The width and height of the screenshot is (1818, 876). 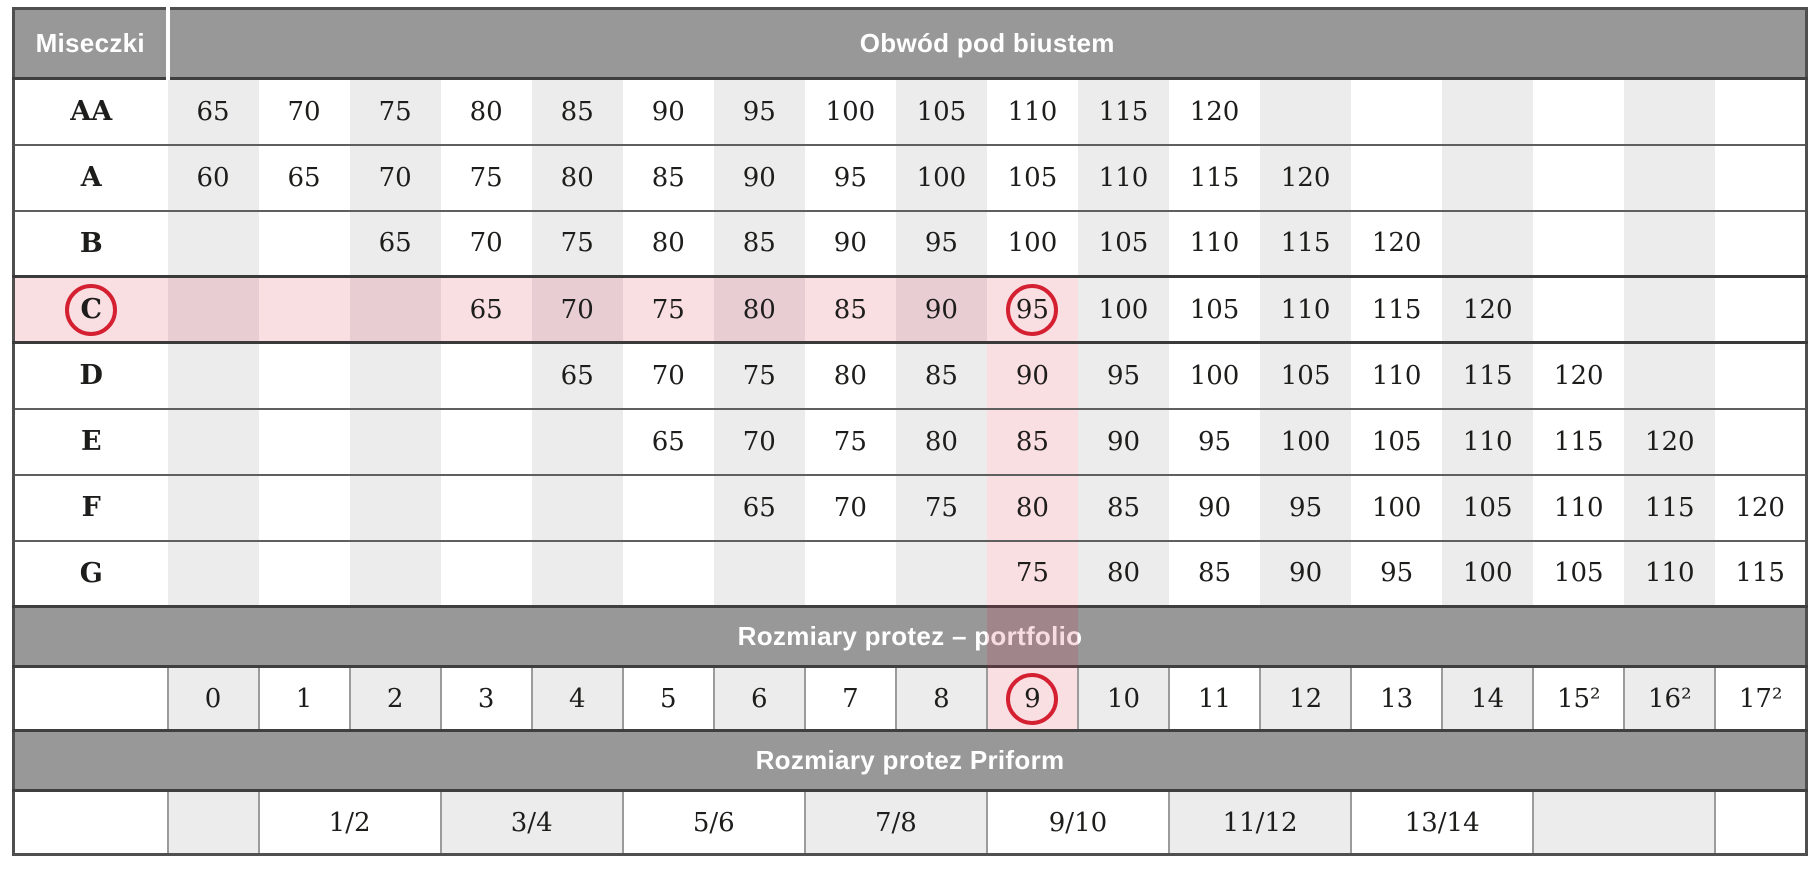 What do you see at coordinates (910, 698) in the screenshot?
I see `portfolio-sizes-row: 0 1 2 3 4 5 6 7 8 9 10 11 12 13 14 15² 16² 17²` at bounding box center [910, 698].